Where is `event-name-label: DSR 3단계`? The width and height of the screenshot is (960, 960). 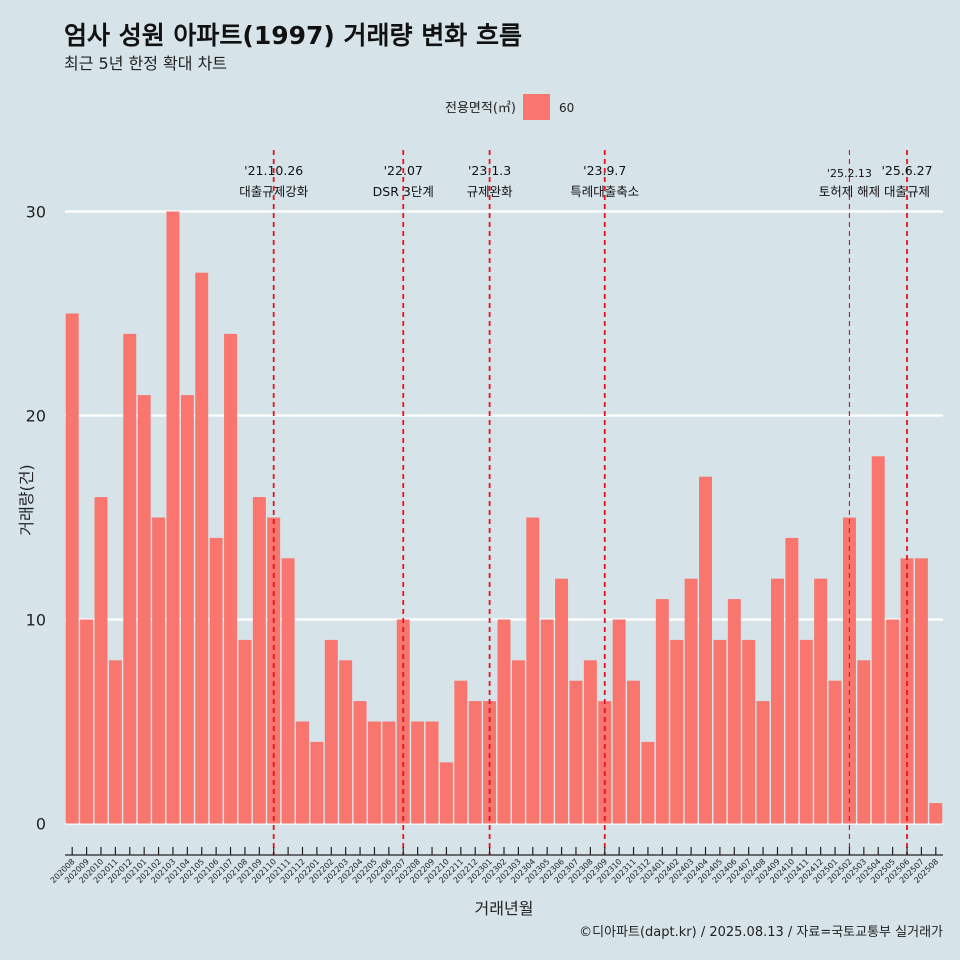
event-name-label: DSR 3단계 is located at coordinates (403, 191).